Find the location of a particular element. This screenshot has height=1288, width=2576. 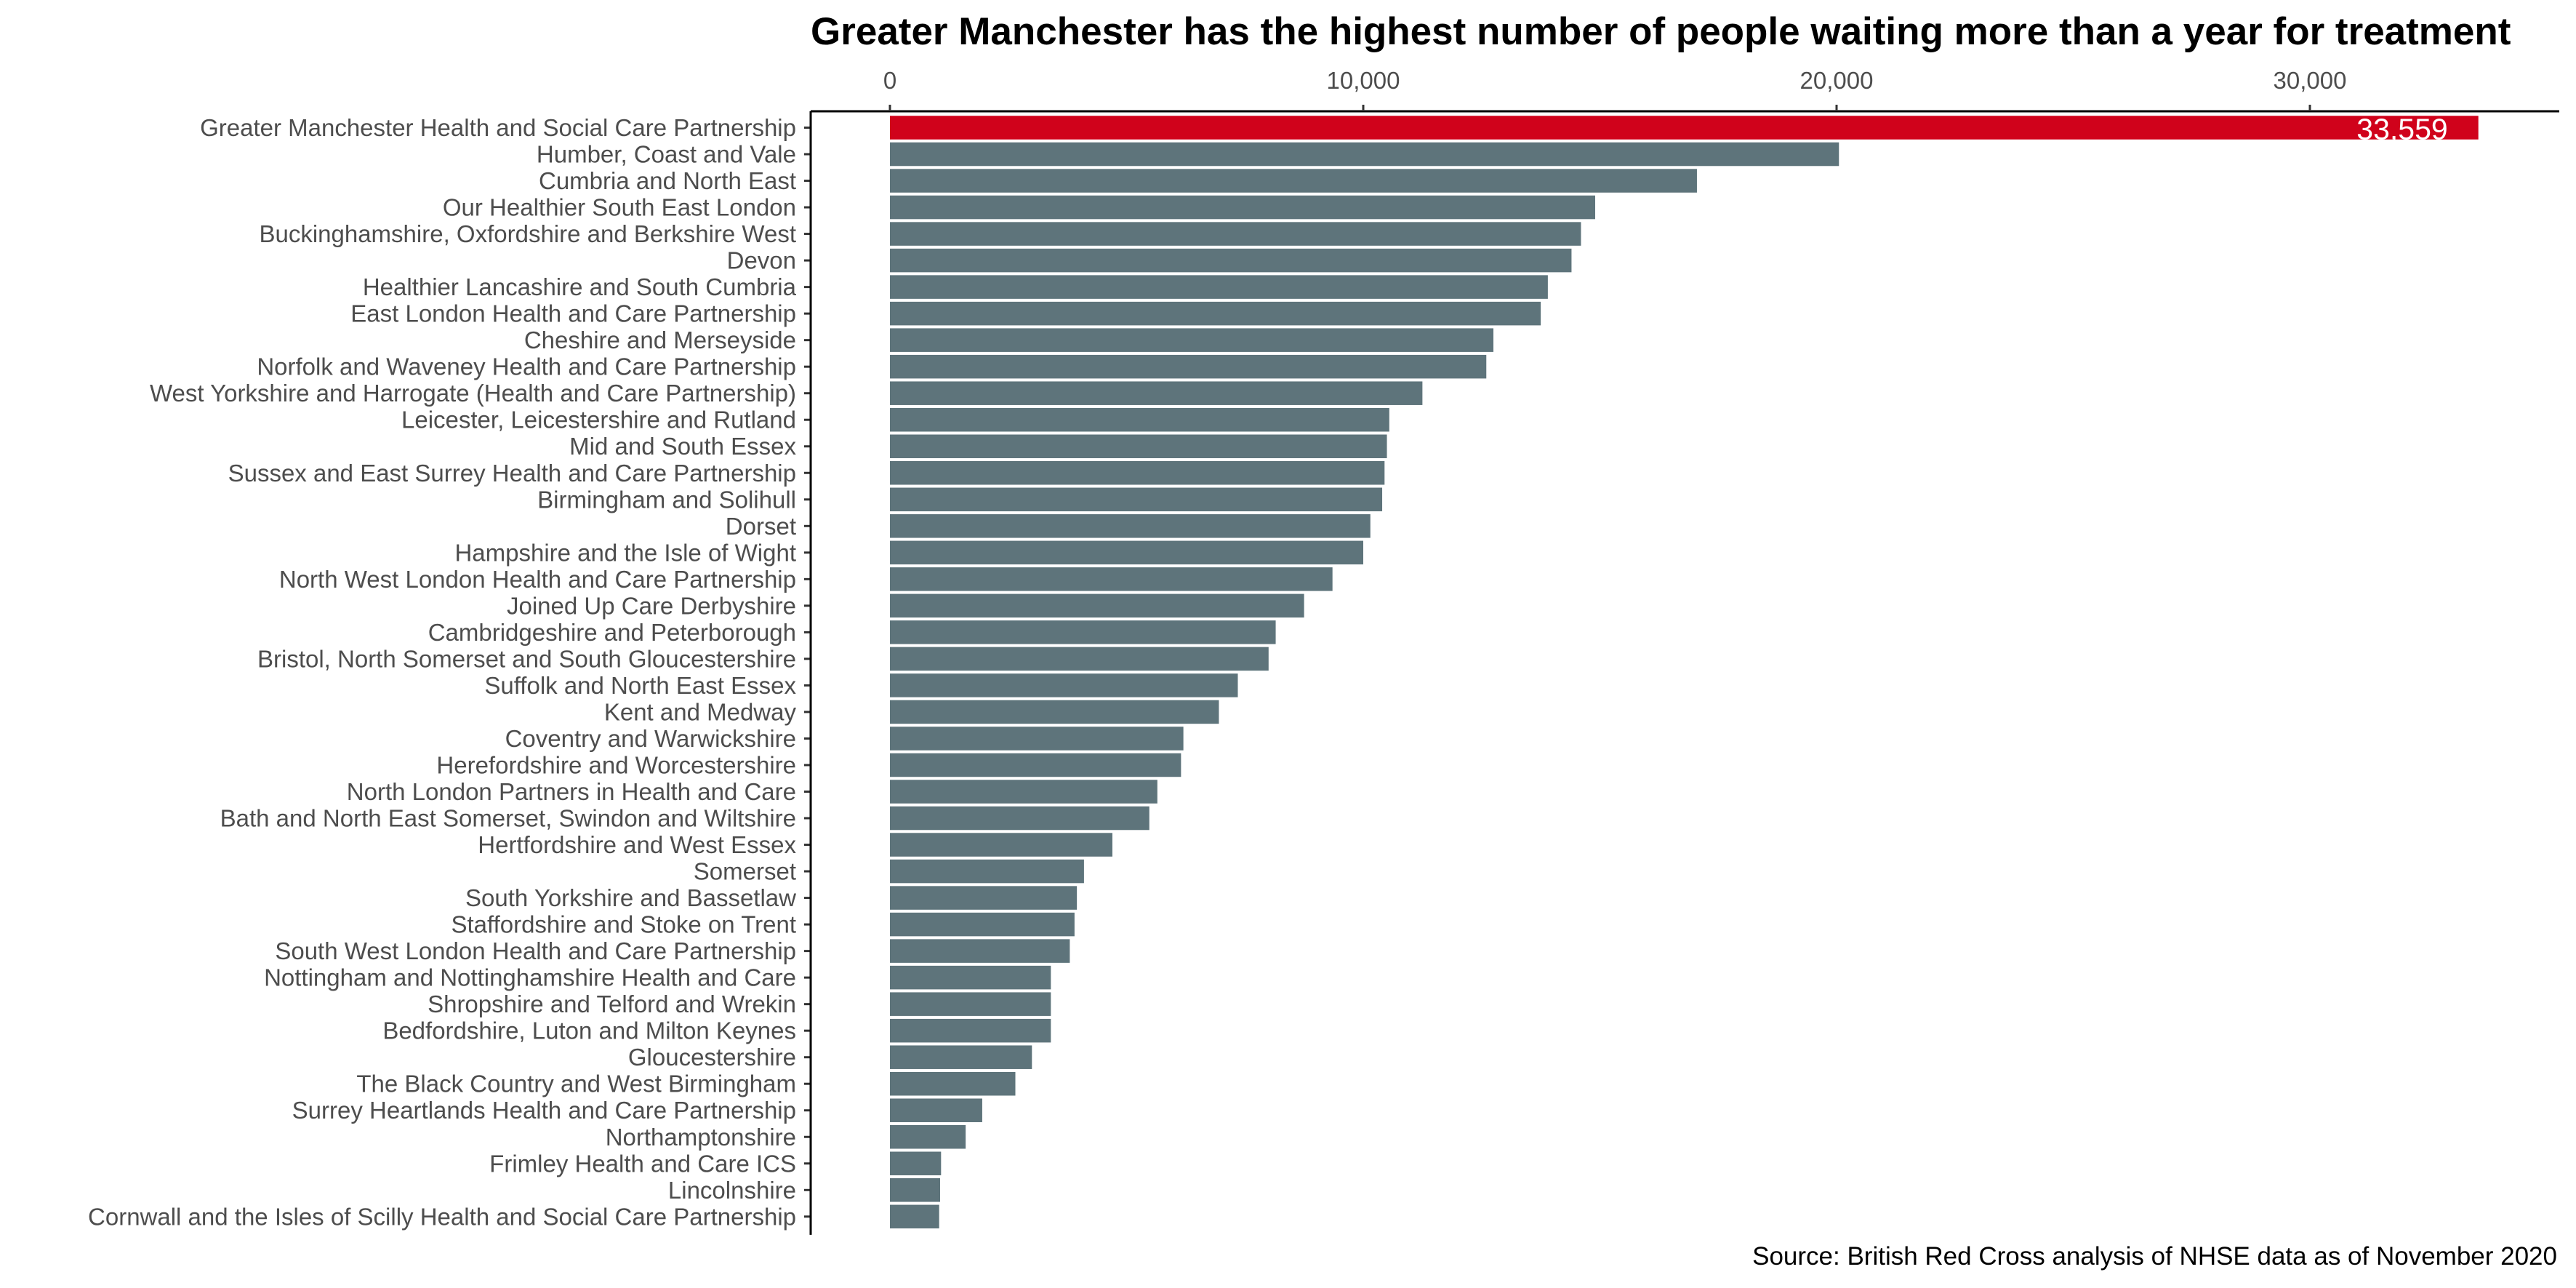

category-label: Healthier Lancashire and South Cumbria is located at coordinates (580, 286).